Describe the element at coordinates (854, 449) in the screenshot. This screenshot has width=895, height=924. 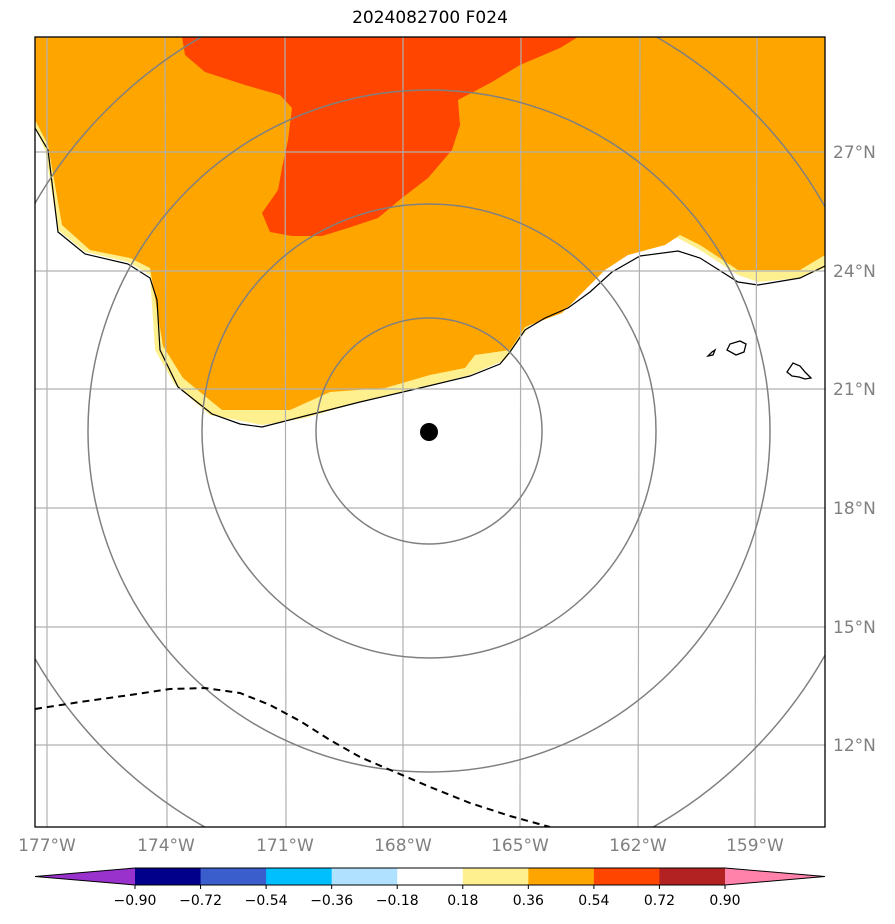
I see `lat-tick-labels: 27°N 24°N 21°N 18°N 15°N 12°N` at that location.